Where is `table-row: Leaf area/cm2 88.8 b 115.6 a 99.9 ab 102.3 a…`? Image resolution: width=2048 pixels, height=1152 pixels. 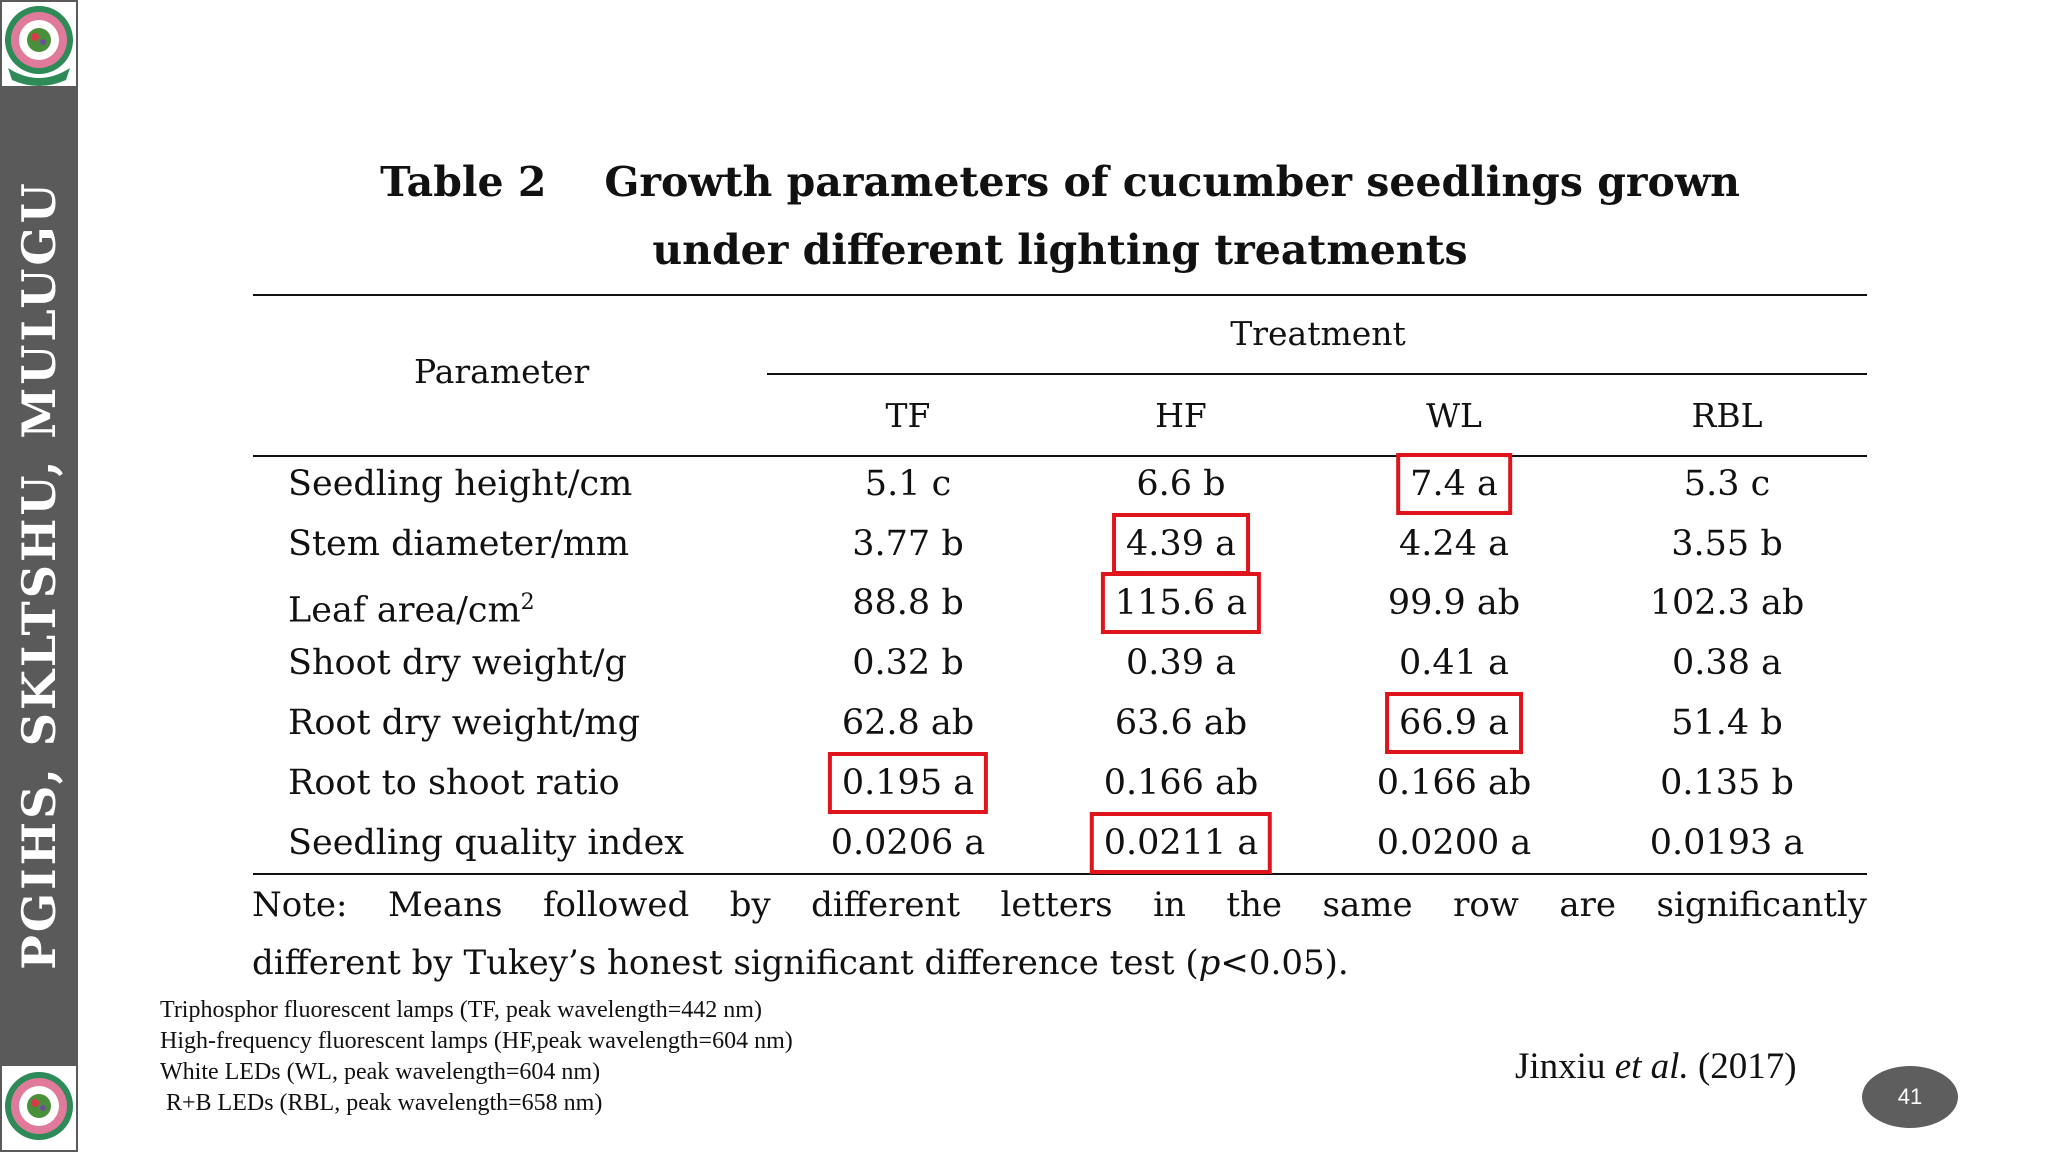
table-row: Leaf area/cm2 88.8 b 115.6 a 99.9 ab 102.3 a… is located at coordinates (1060, 603).